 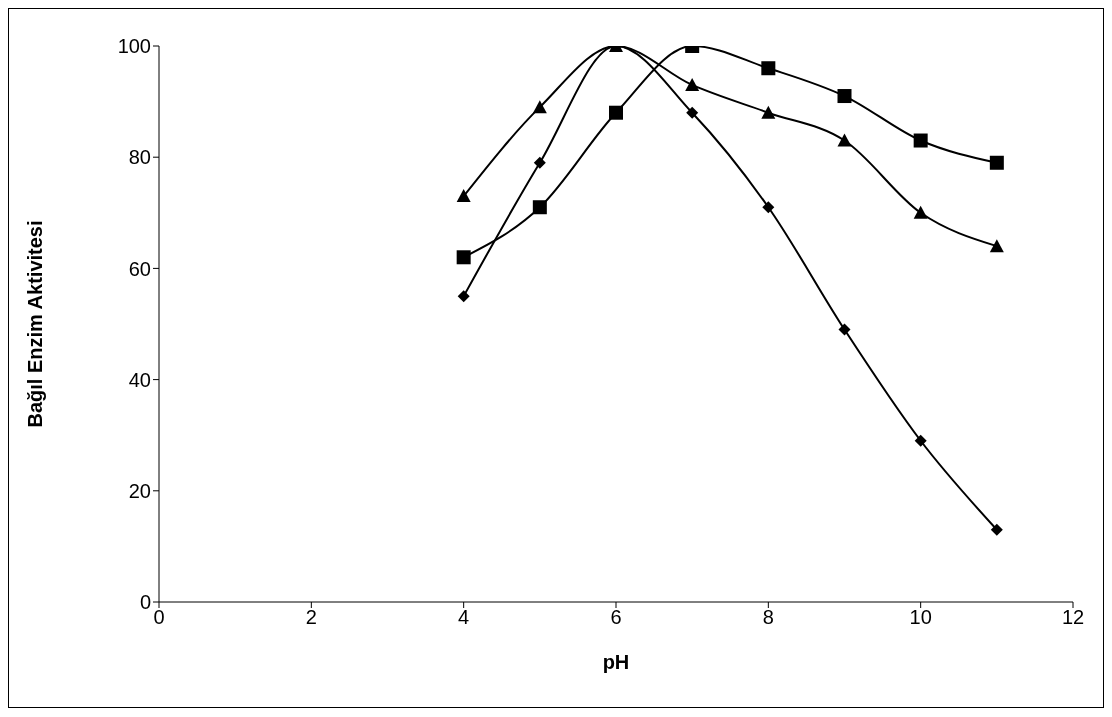 I want to click on x-tick-label: 4, so click(x=464, y=617).